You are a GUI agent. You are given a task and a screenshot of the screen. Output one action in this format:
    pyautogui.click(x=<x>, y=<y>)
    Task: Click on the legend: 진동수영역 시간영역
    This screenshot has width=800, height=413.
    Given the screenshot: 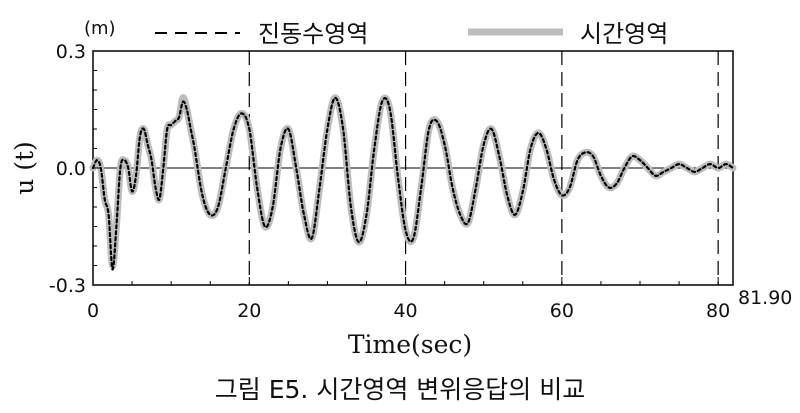 What is the action you would take?
    pyautogui.click(x=411, y=34)
    